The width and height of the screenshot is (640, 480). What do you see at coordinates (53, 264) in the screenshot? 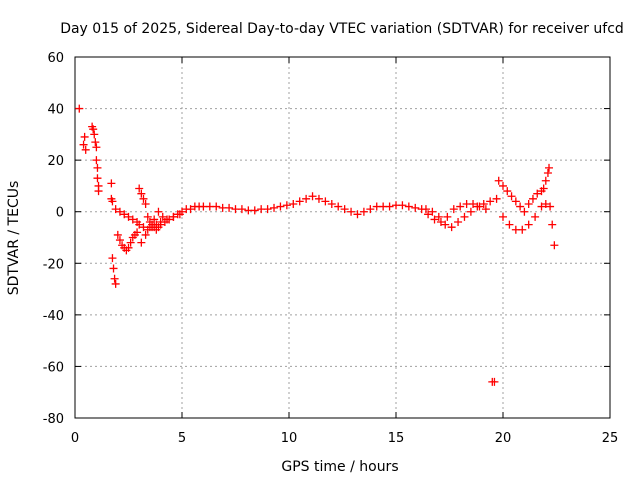
I see `y-tick-label: -20` at bounding box center [53, 264].